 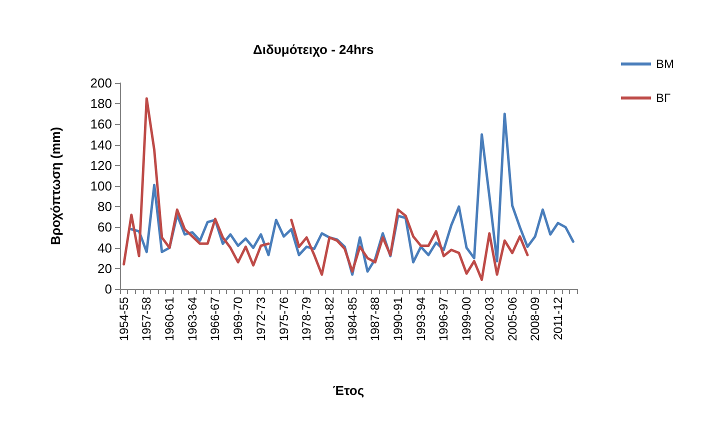 What do you see at coordinates (535, 319) in the screenshot?
I see `x-tick-label: 2008-09` at bounding box center [535, 319].